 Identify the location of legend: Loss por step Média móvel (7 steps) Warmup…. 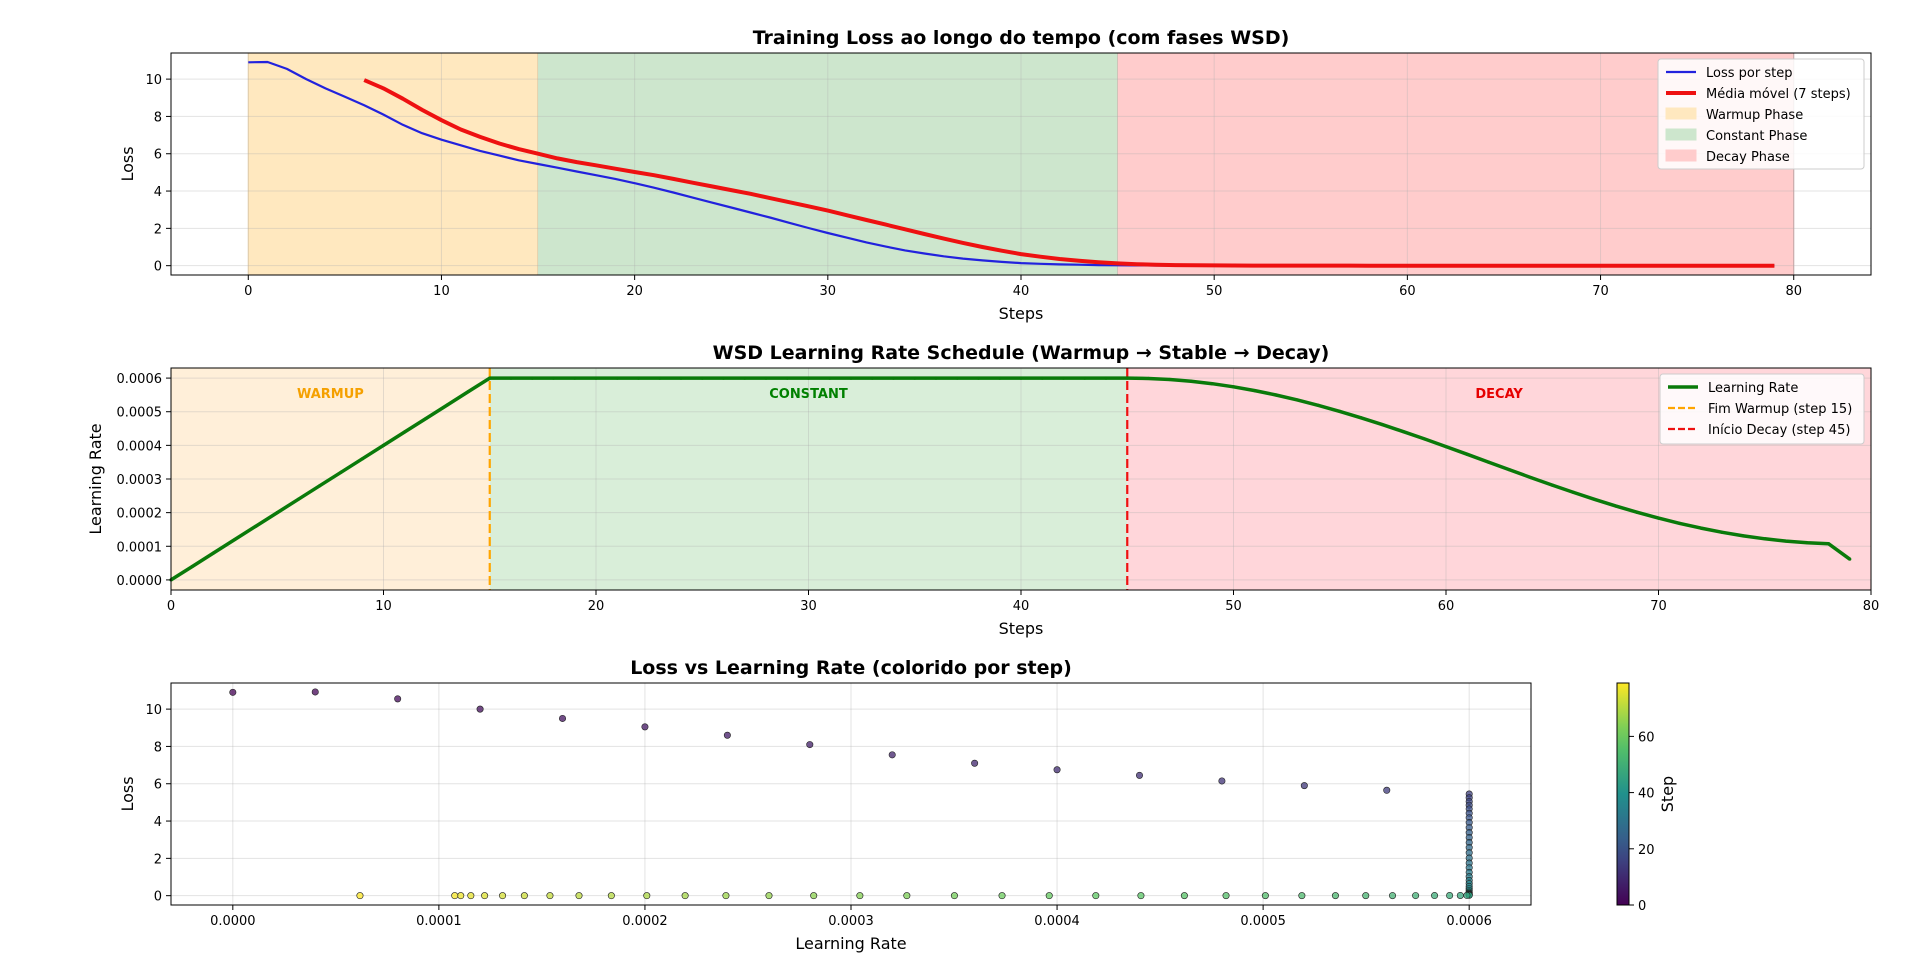
(1761, 114).